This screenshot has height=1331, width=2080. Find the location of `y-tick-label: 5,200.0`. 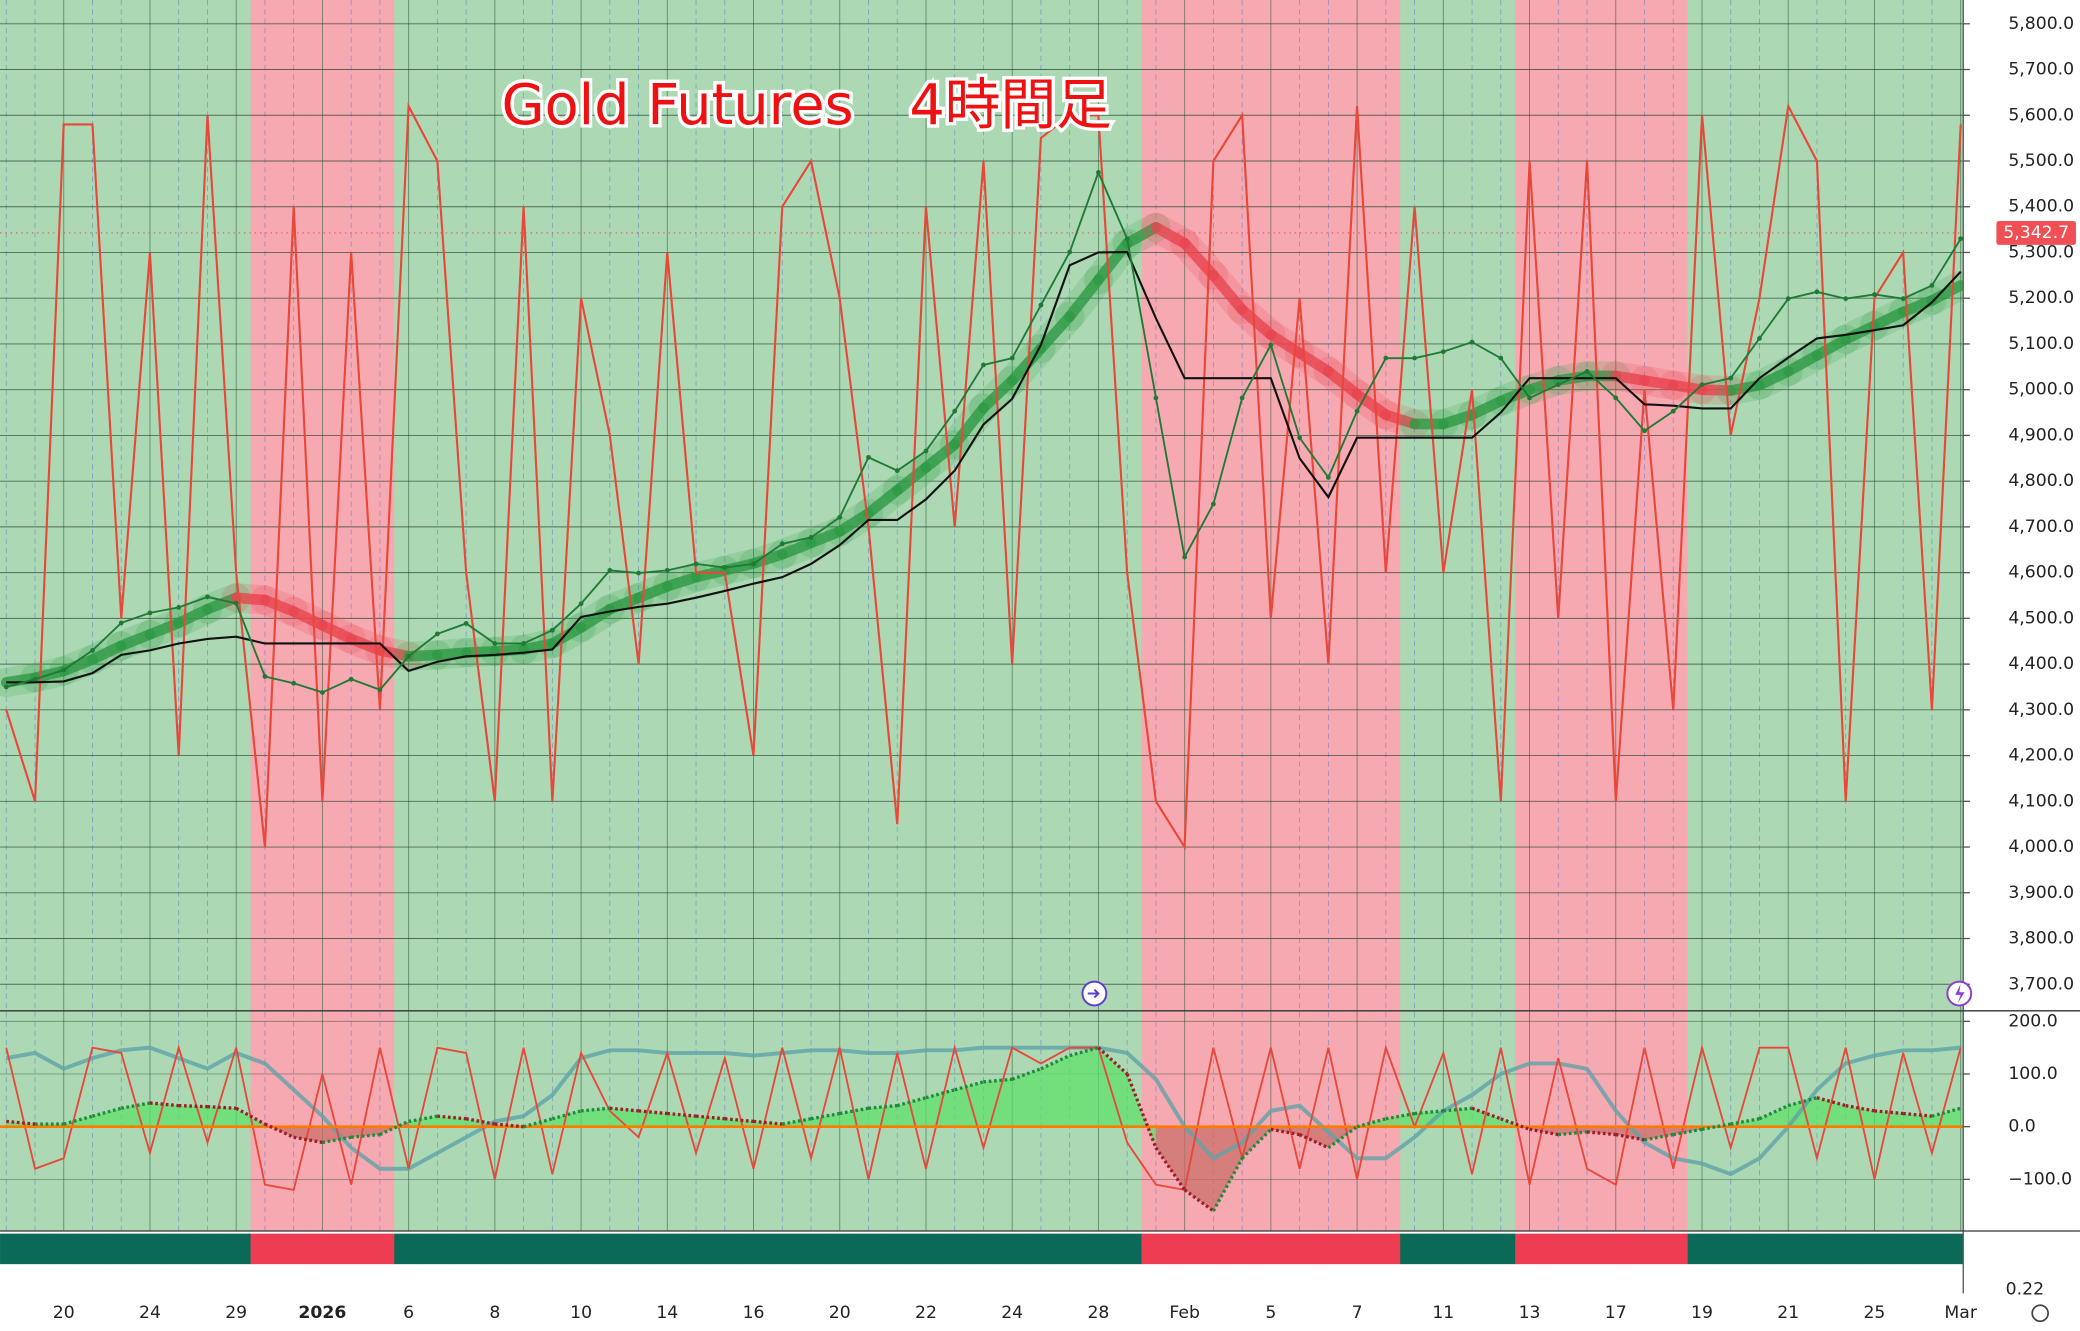

y-tick-label: 5,200.0 is located at coordinates (2041, 298).